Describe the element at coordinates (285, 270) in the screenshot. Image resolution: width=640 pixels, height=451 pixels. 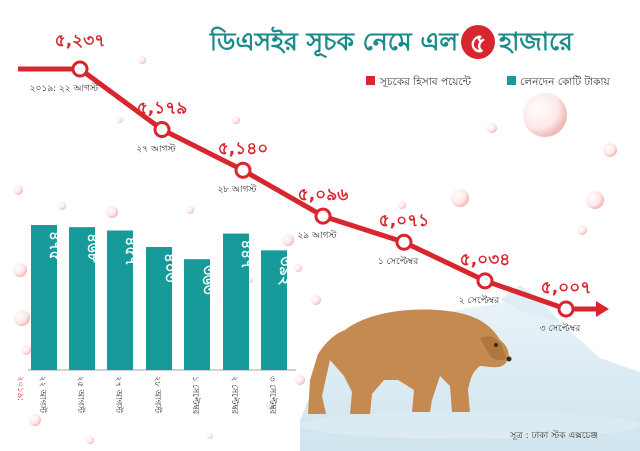
I see `turnover-value-label: ৩৯২` at that location.